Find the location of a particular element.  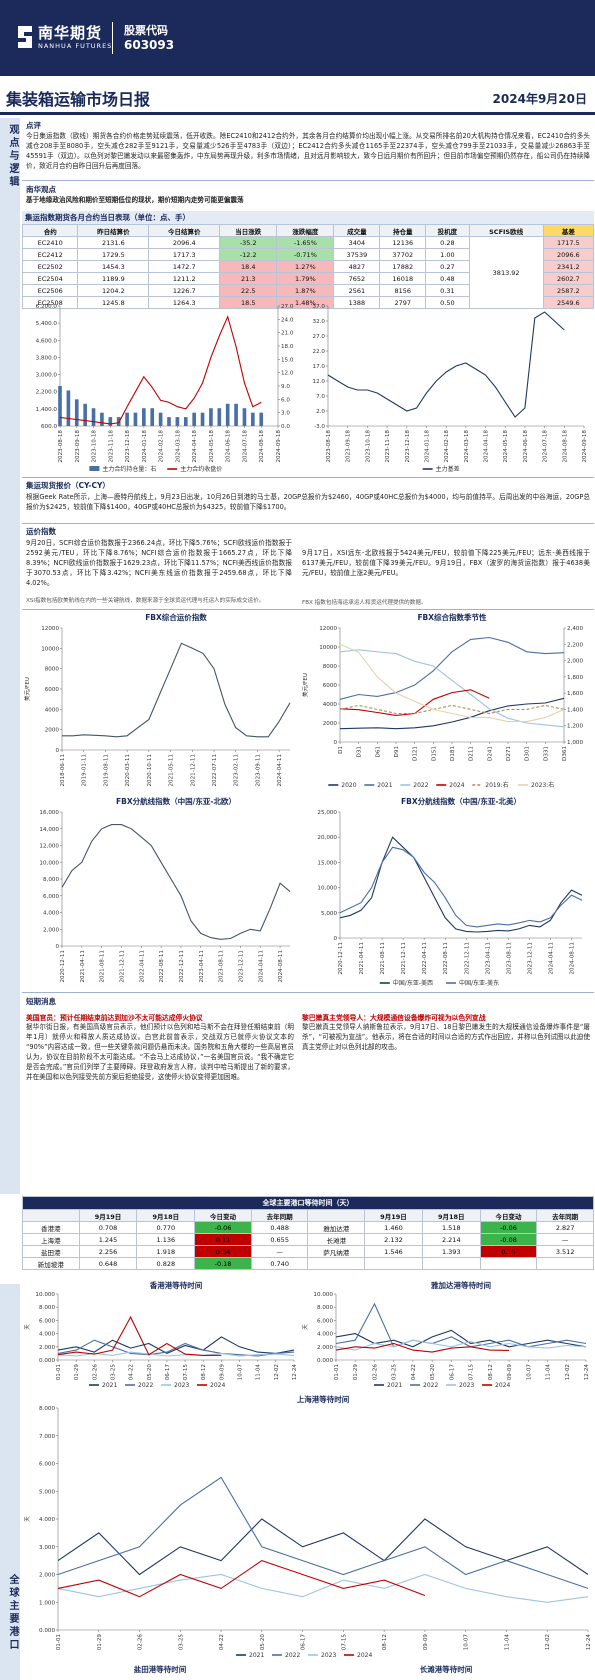

y-tick-label: 32.0 is located at coordinates (319, 322).